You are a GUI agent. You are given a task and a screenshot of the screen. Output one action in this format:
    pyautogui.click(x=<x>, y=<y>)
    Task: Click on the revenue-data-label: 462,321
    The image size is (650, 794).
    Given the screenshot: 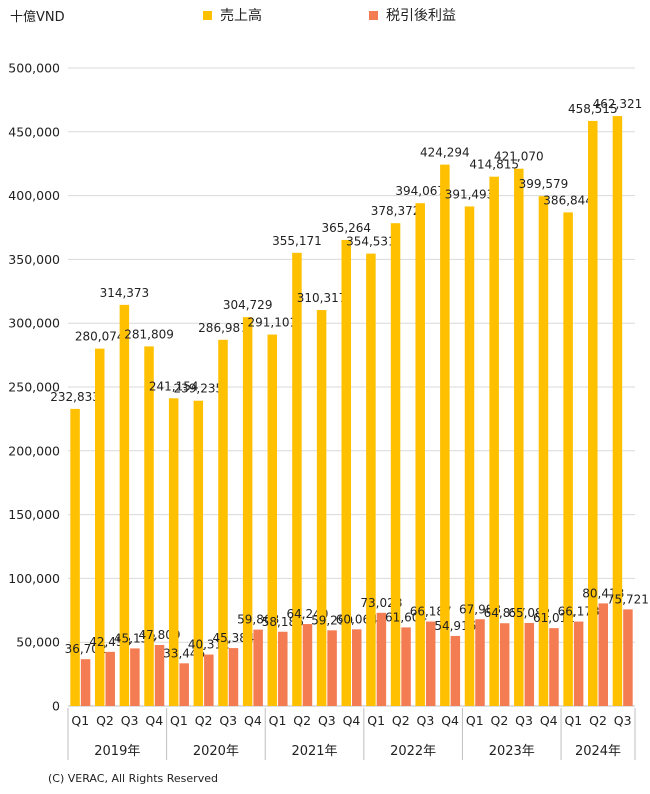 What is the action you would take?
    pyautogui.click(x=618, y=104)
    